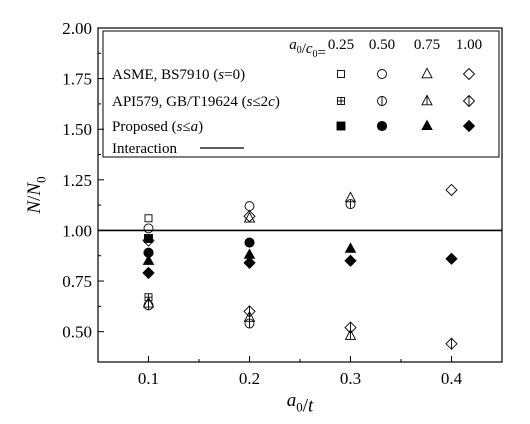 This screenshot has width=530, height=424. Describe the element at coordinates (36, 195) in the screenshot. I see `y-axis-title: N/N0` at that location.